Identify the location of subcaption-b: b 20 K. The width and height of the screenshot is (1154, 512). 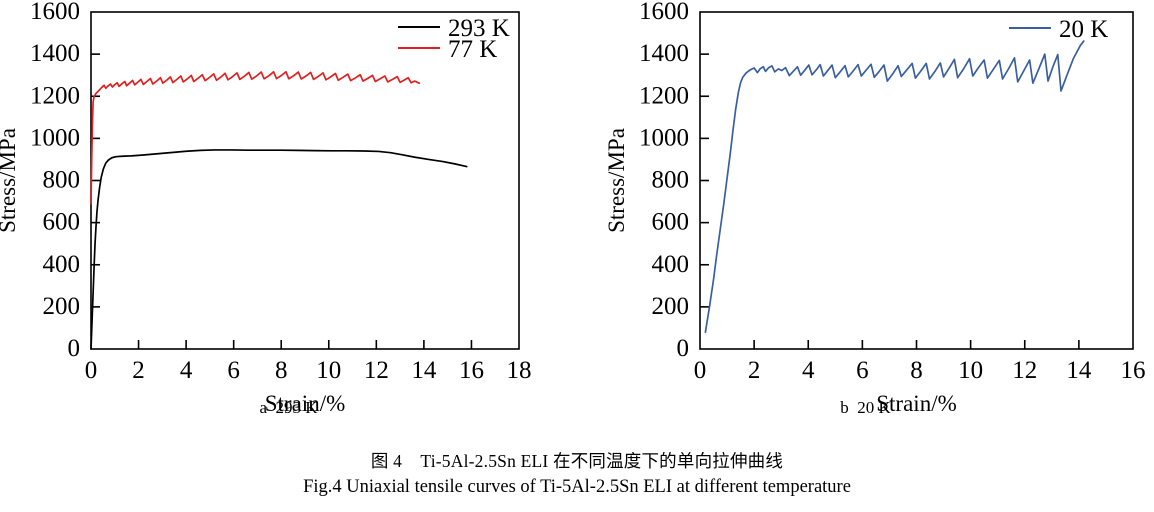
(865, 407).